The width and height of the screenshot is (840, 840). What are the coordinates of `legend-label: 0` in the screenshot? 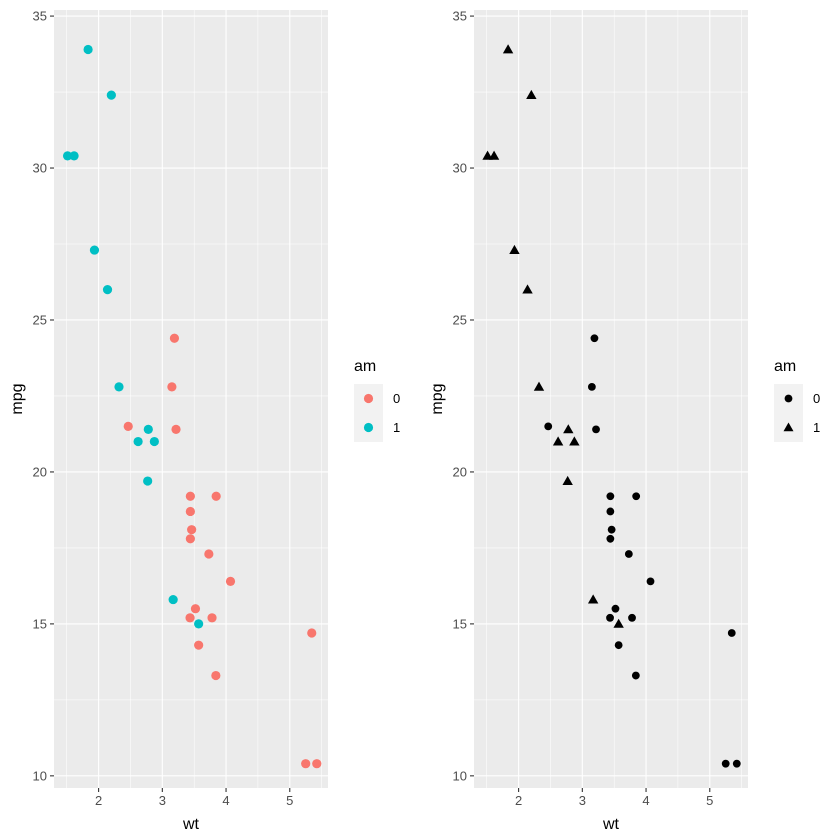 It's located at (396, 398).